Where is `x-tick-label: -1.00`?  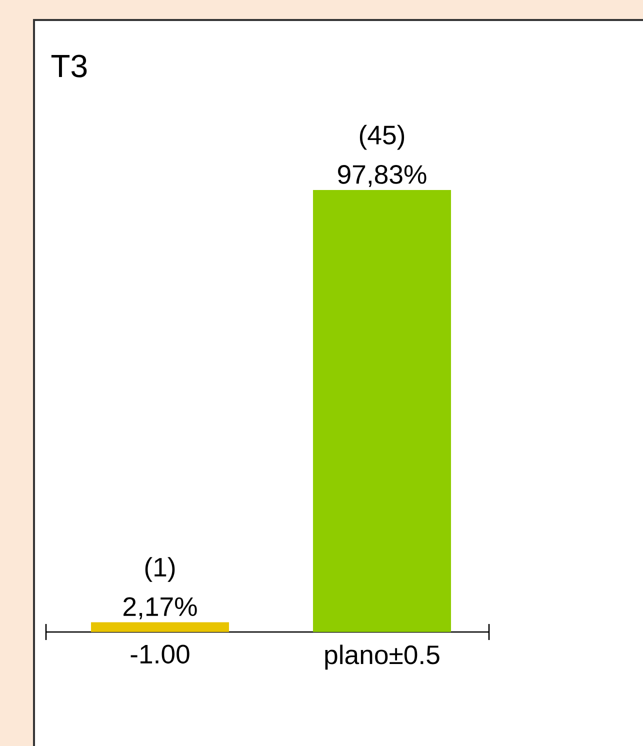 x-tick-label: -1.00 is located at coordinates (160, 654).